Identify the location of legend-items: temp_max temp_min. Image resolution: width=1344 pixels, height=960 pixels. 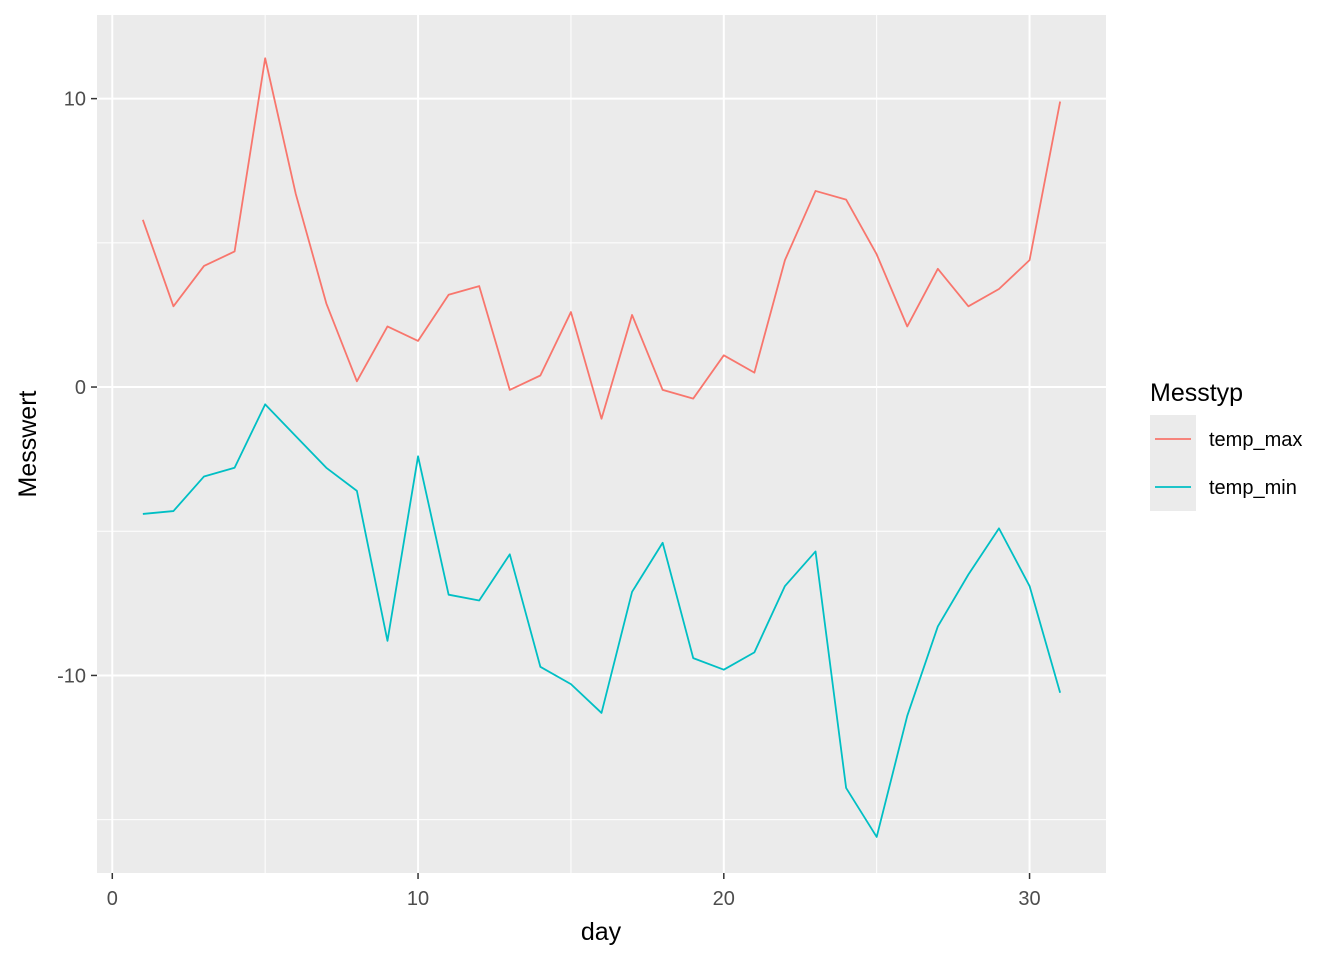
(1226, 463).